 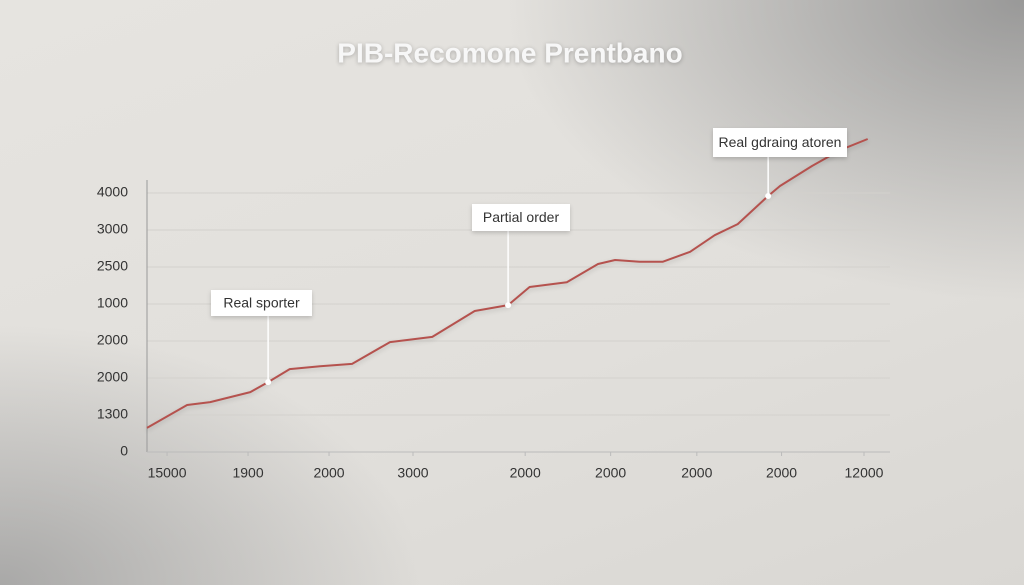 I want to click on chart-title: PIB-Recomone Prentbano, so click(x=509, y=52).